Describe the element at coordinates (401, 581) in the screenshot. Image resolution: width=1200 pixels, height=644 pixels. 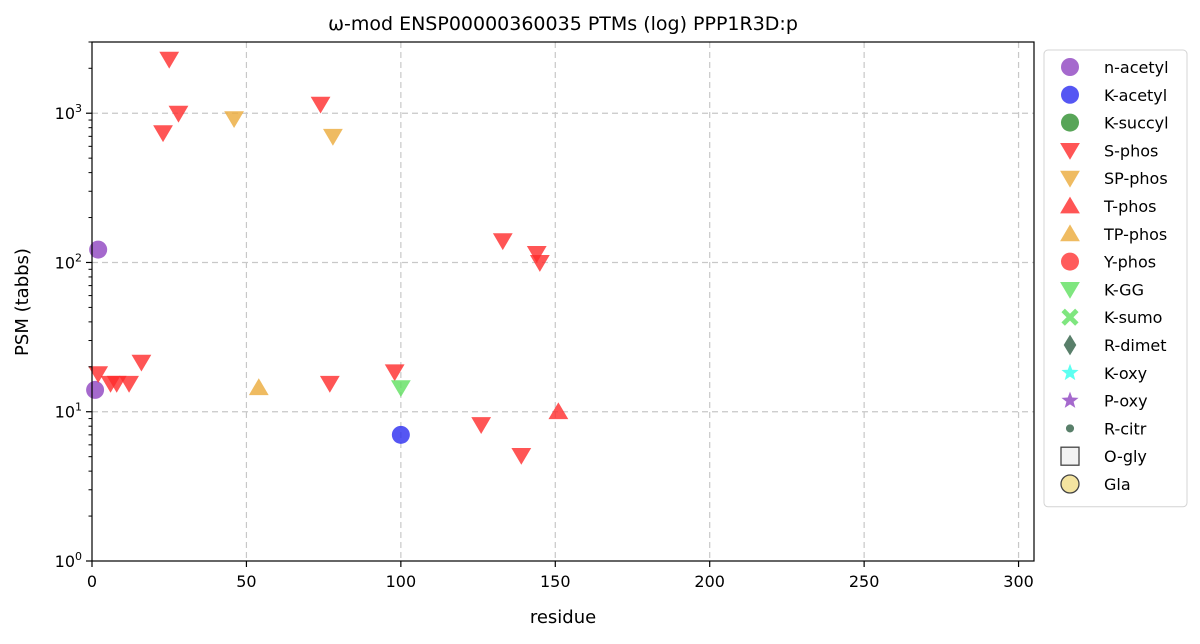
I see `x-tick-label: 100` at that location.